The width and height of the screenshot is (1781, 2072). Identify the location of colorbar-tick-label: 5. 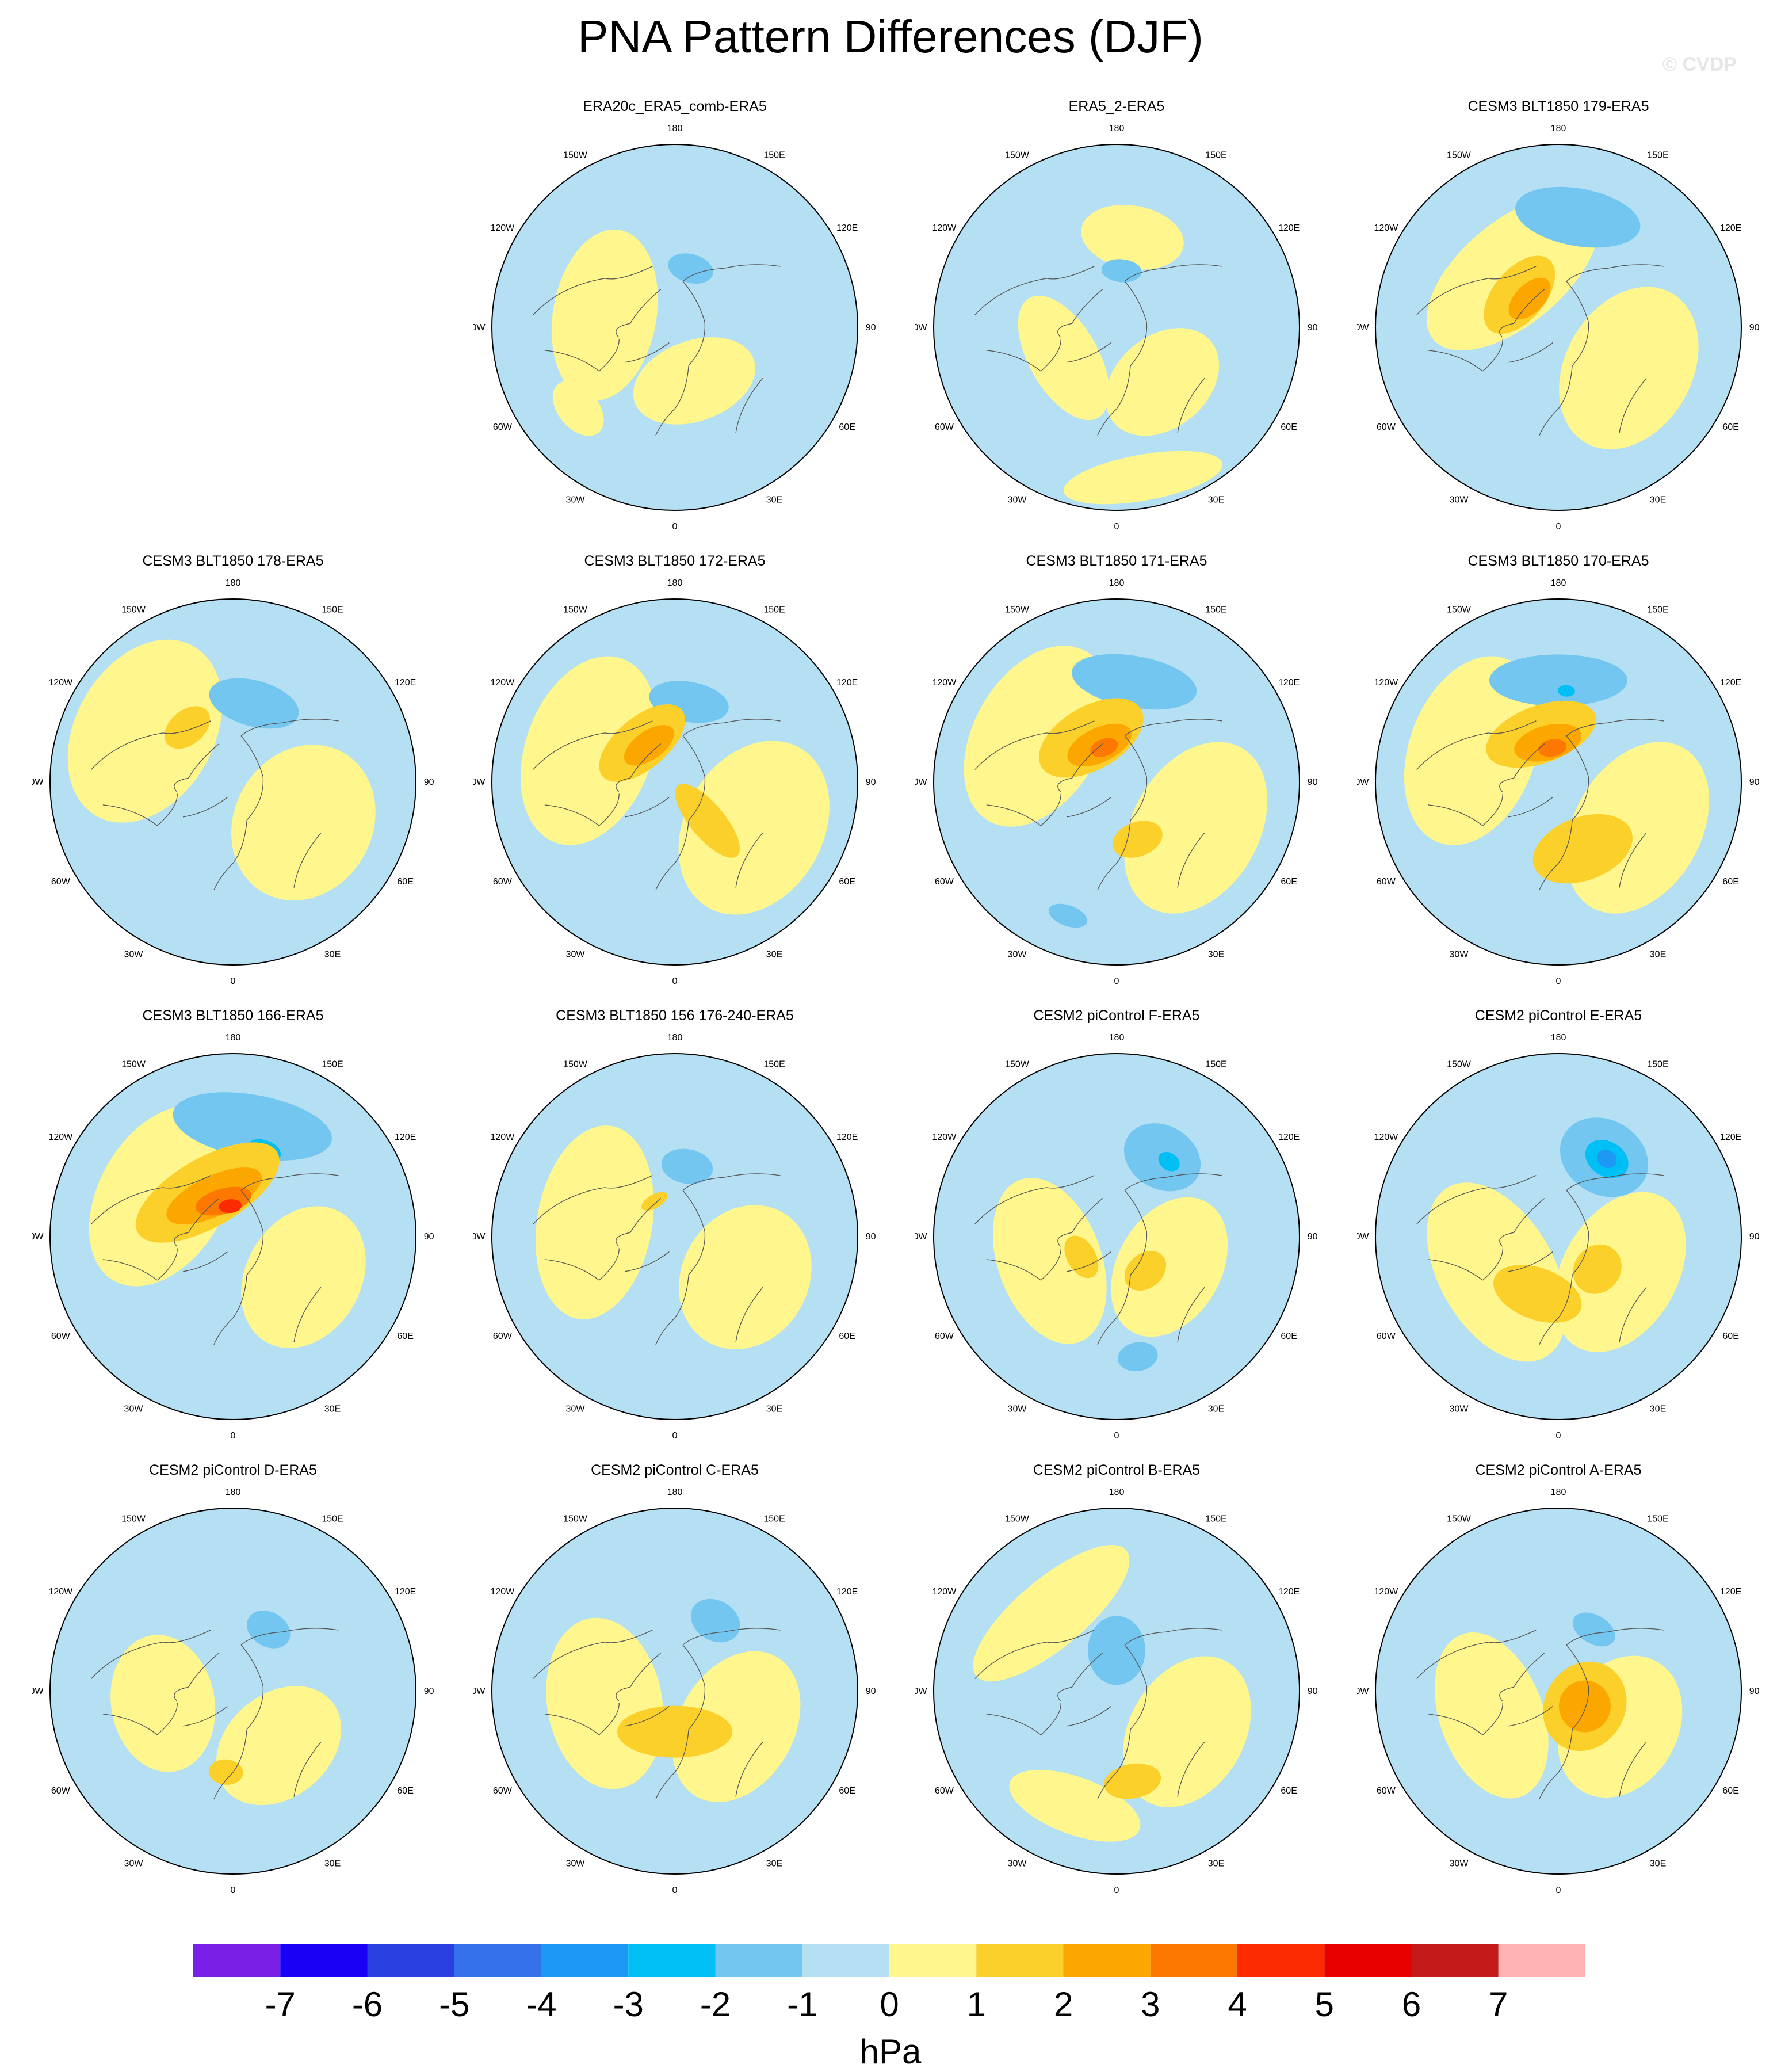
(1325, 2004).